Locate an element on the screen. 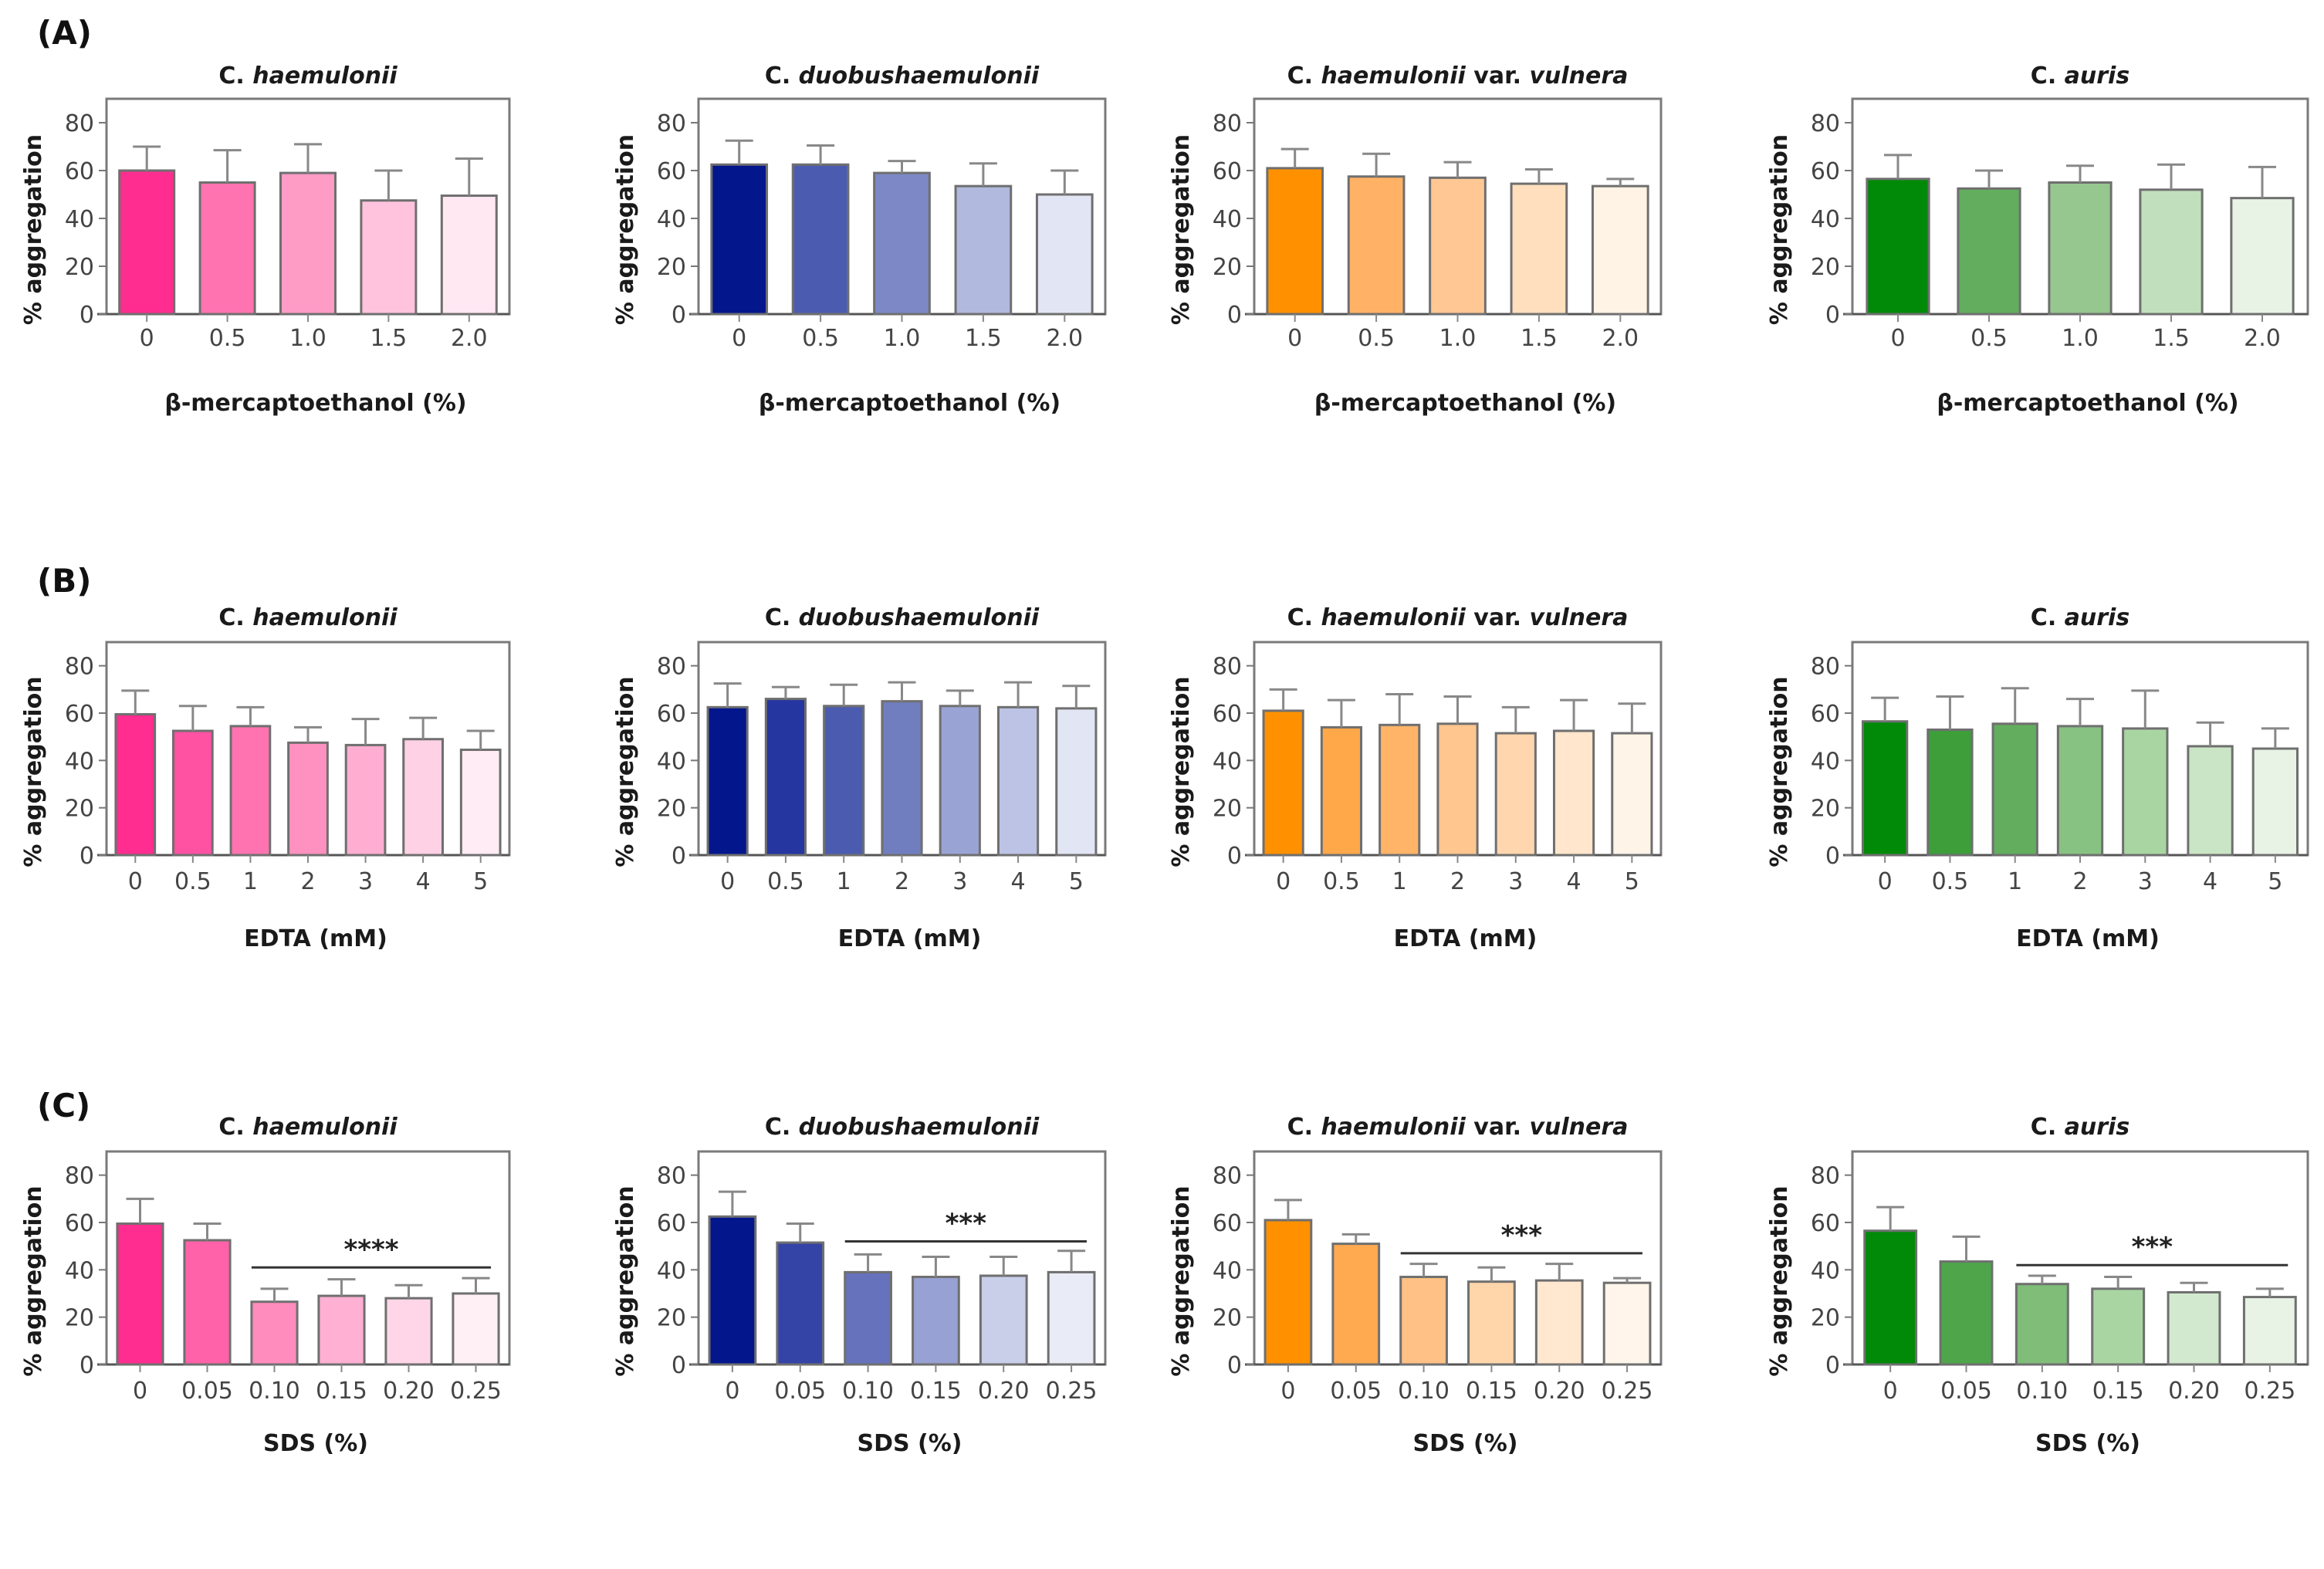 The height and width of the screenshot is (1569, 2324). chart-title: C. haemulonii is located at coordinates (307, 617).